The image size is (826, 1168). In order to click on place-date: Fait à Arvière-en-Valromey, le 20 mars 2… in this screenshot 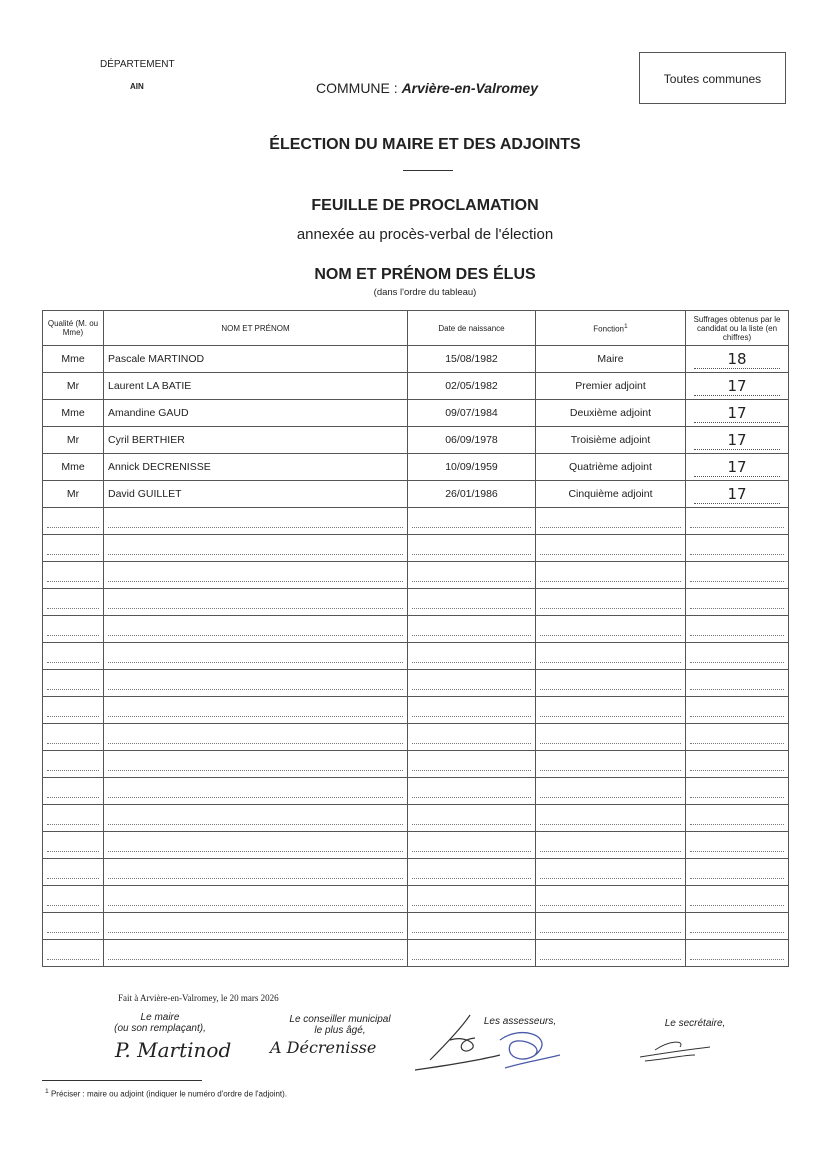, I will do `click(198, 998)`.